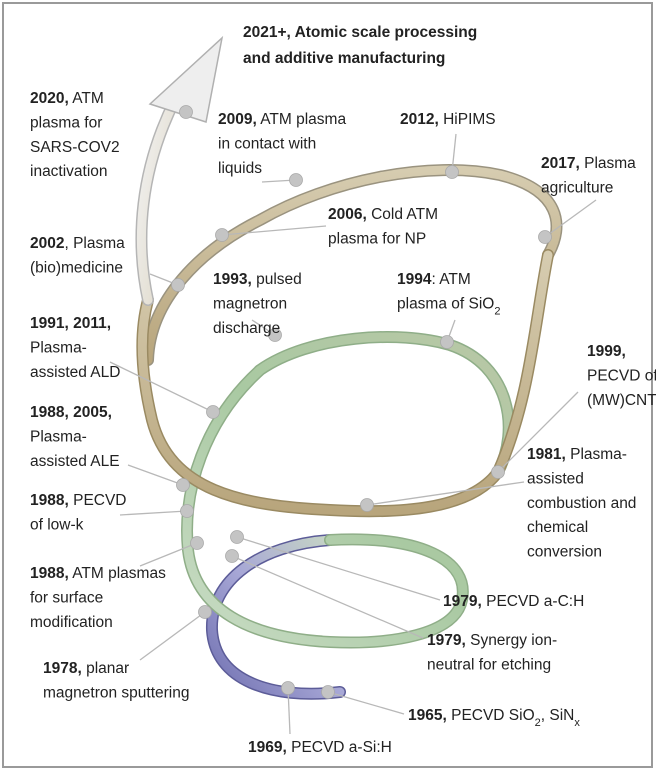 The image size is (656, 771). I want to click on event-label: 1991, 2011,, so click(70, 323).